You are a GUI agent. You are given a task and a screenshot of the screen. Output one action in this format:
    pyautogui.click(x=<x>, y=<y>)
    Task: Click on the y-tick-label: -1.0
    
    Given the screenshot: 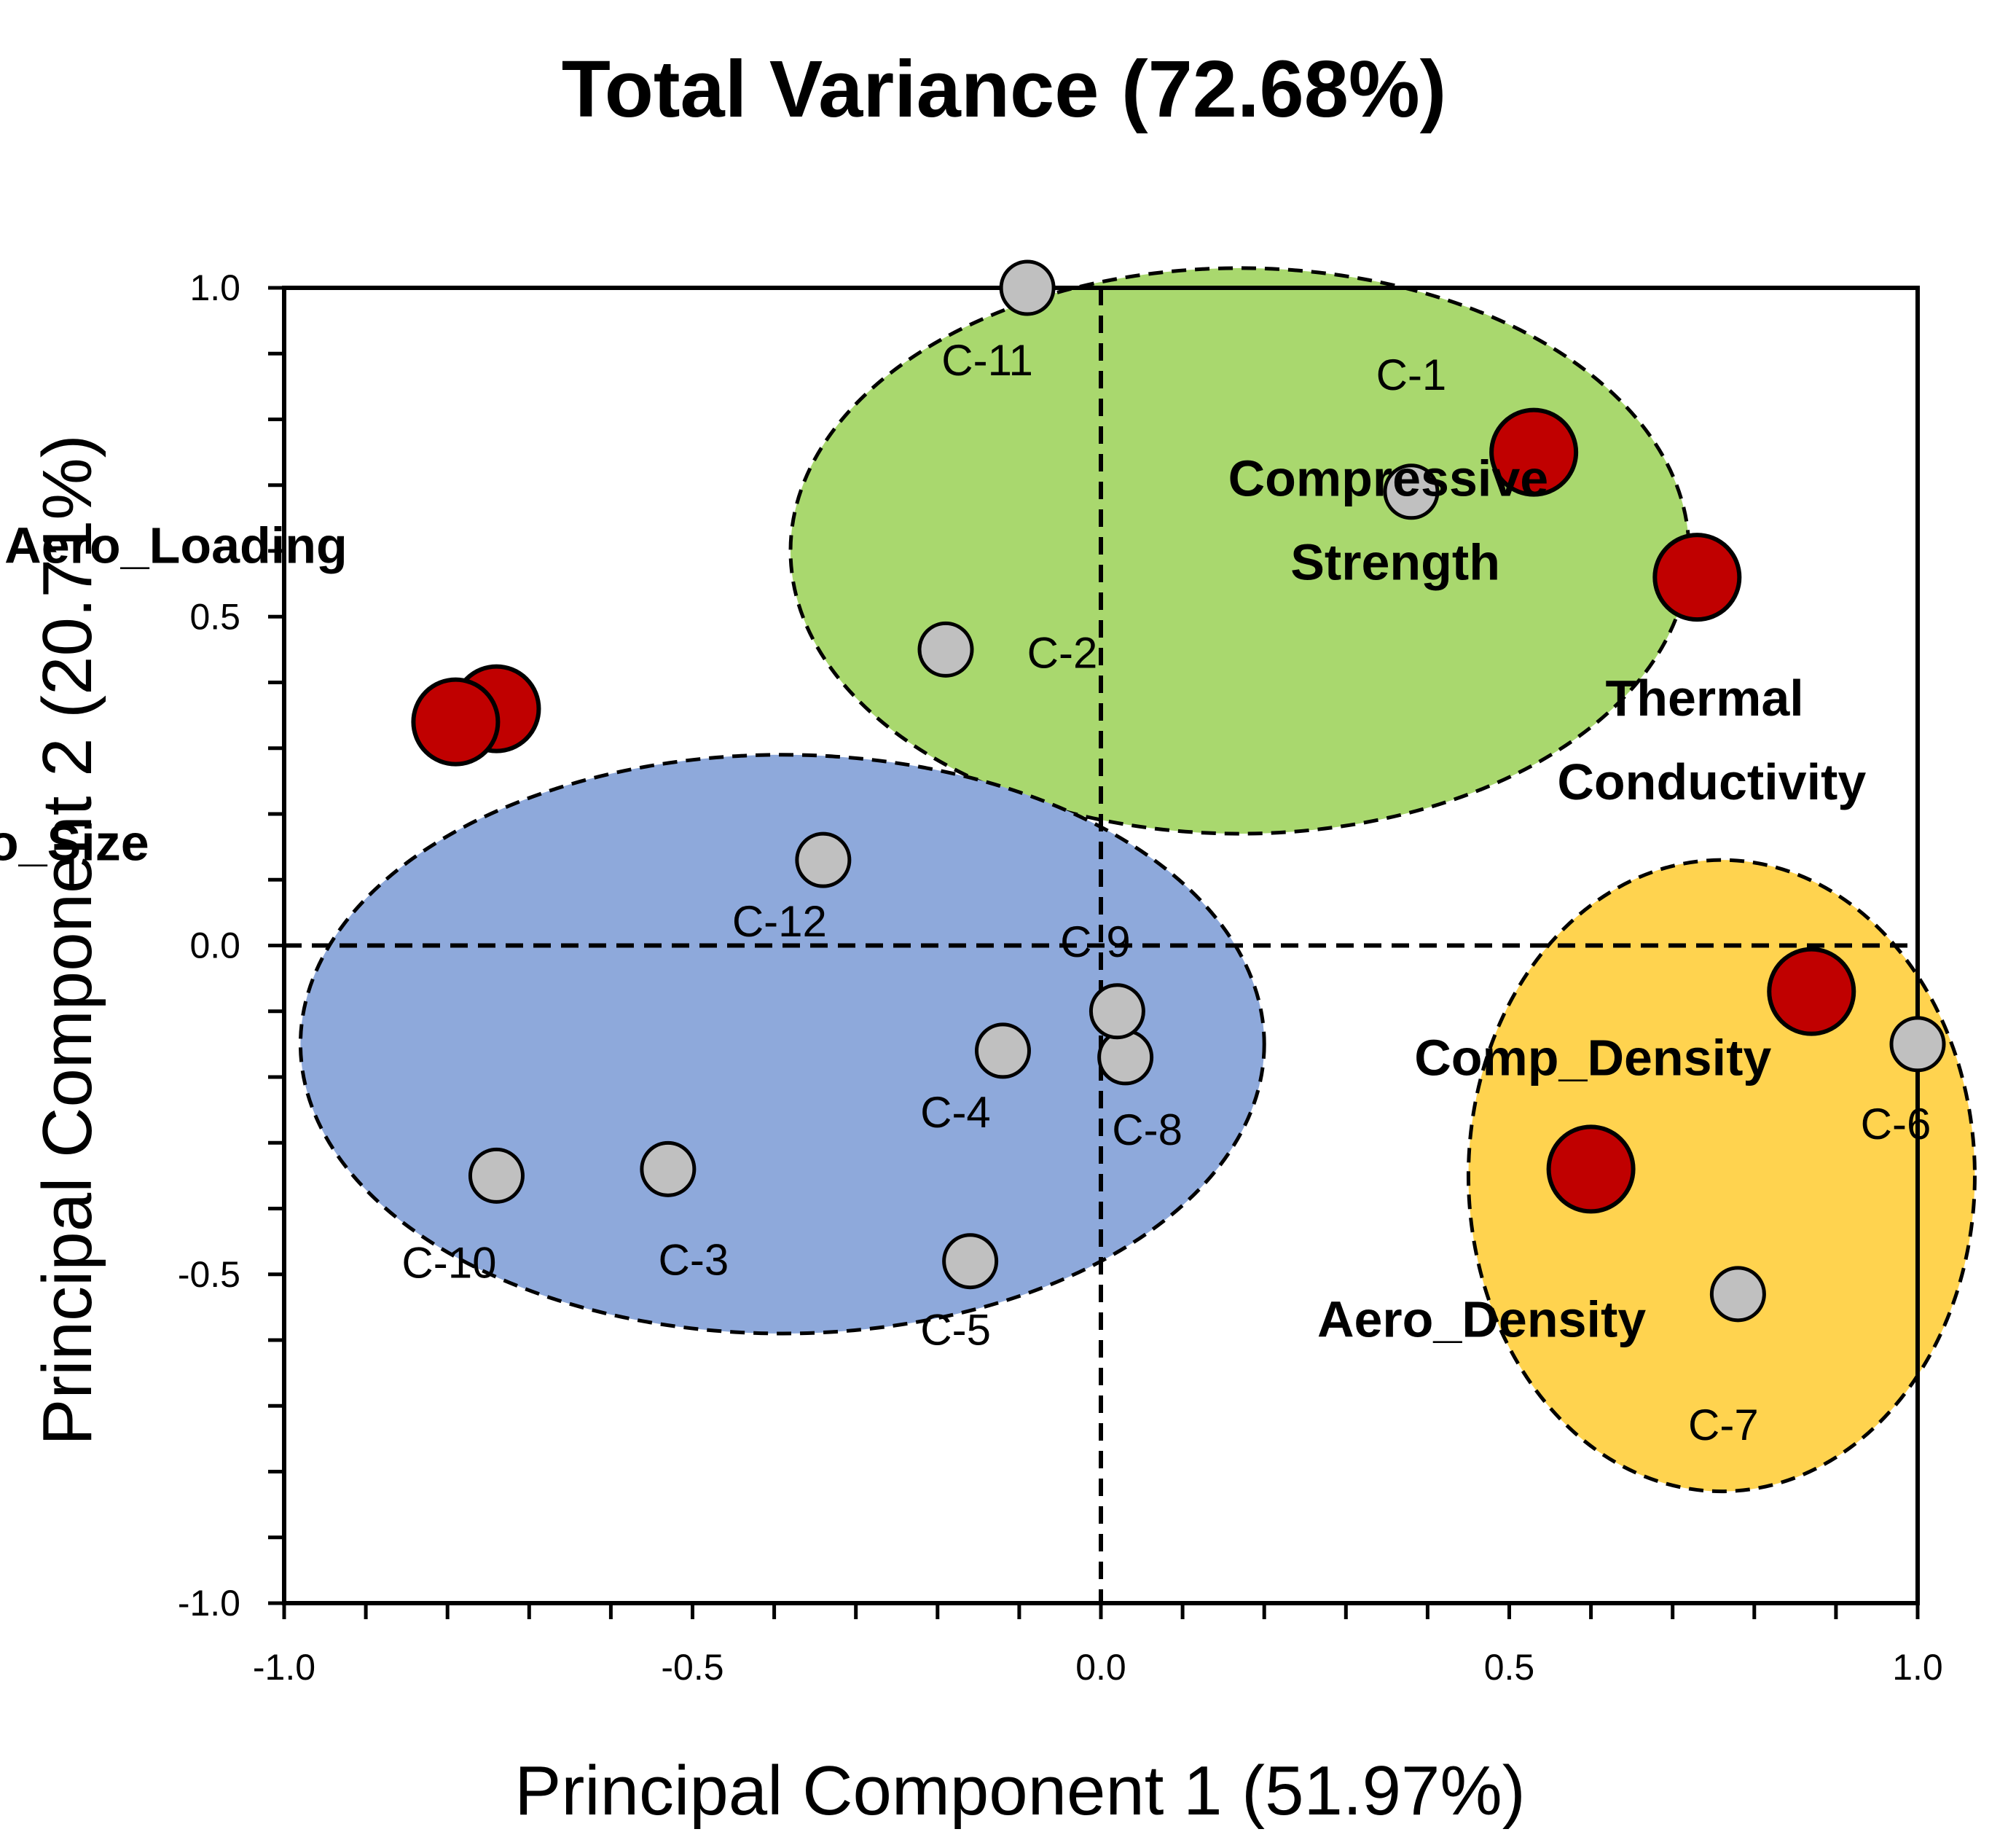 What is the action you would take?
    pyautogui.click(x=209, y=1603)
    